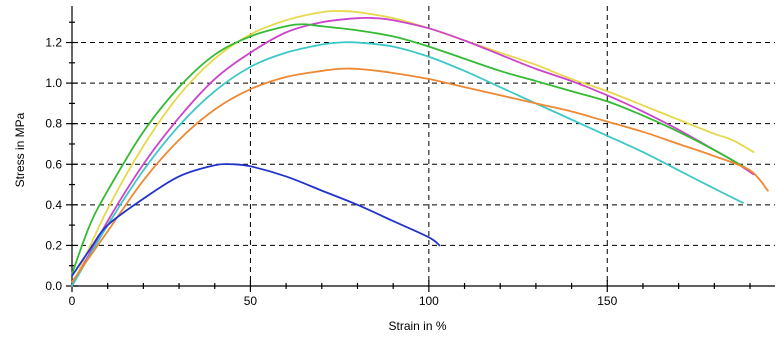 The height and width of the screenshot is (337, 783). I want to click on y-tick-label: 1.0, so click(53, 83).